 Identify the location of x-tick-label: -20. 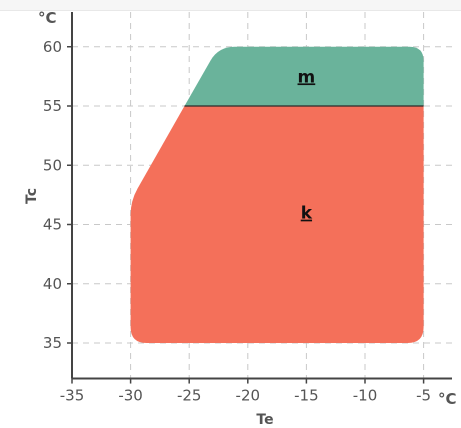
(248, 396).